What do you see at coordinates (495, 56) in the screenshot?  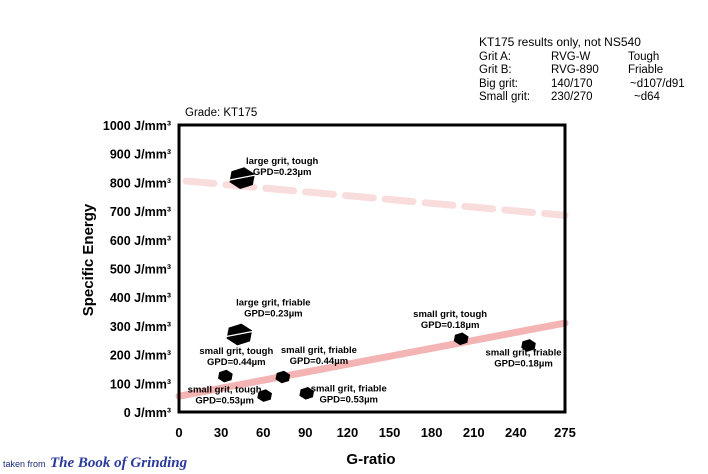 I see `legend-label: Grit A:` at bounding box center [495, 56].